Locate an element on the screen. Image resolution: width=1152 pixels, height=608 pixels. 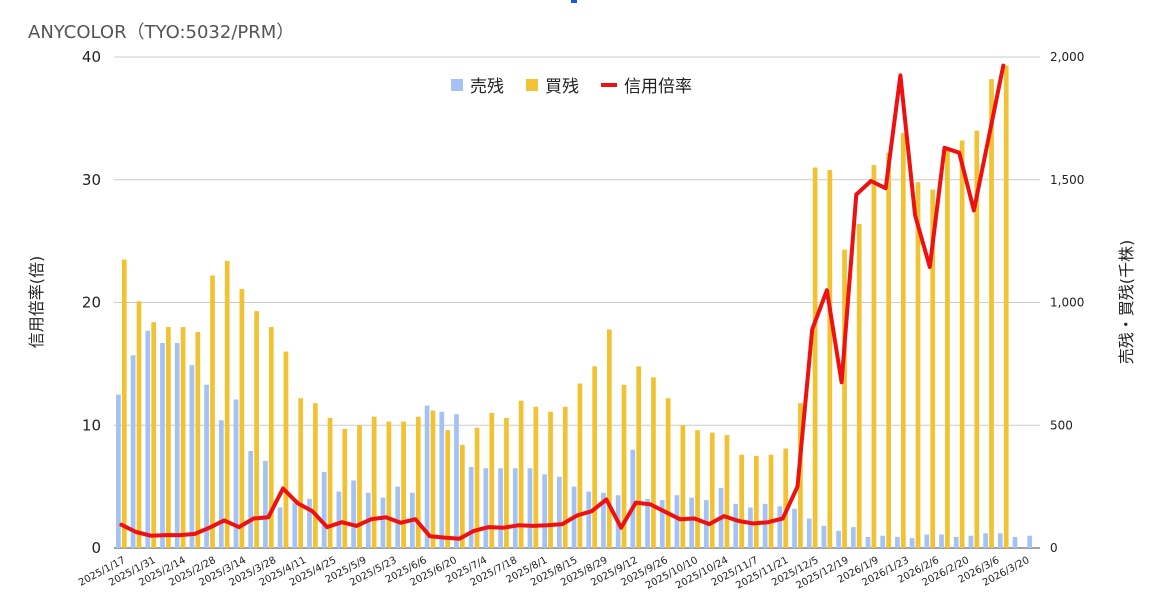
right-axis-title: 売残・買残(千株) is located at coordinates (1126, 302).